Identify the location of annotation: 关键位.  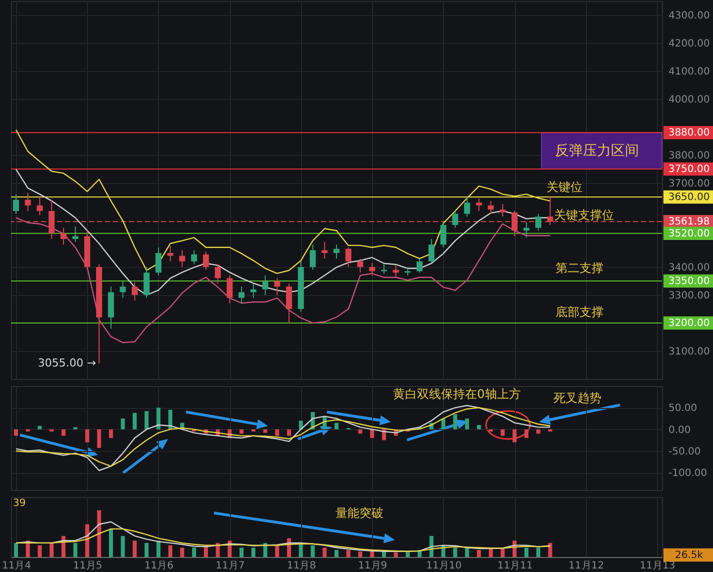
(564, 187).